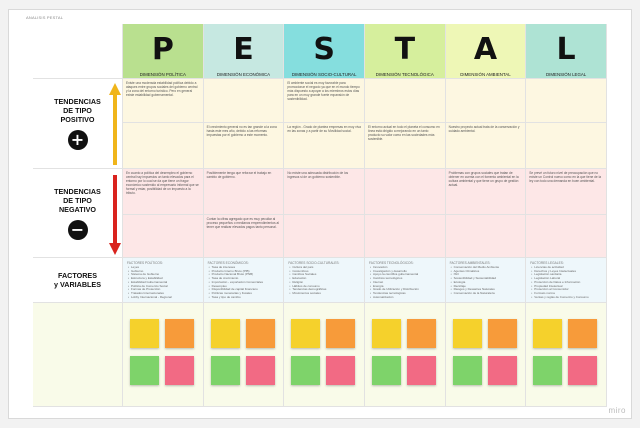 Image resolution: width=640 pixels, height=428 pixels. What do you see at coordinates (77, 275) in the screenshot?
I see `factors-label-line1: FACTORES` at bounding box center [77, 275].